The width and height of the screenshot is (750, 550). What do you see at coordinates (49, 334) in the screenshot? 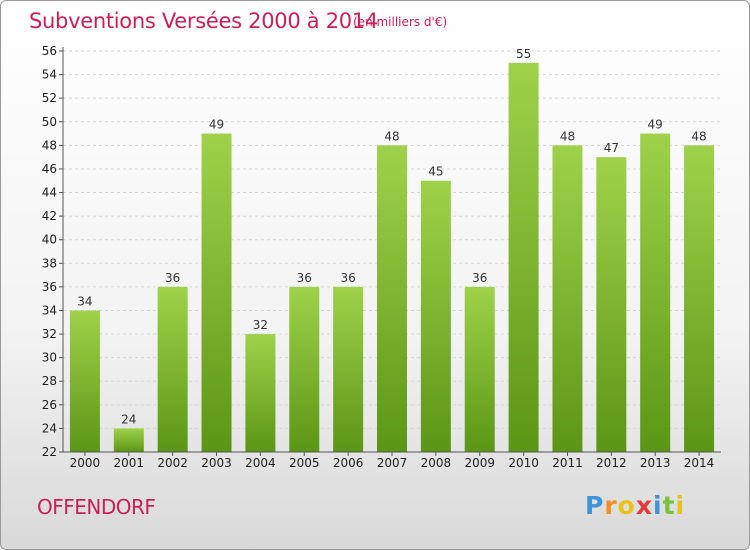
I see `y-tick-label: 32` at bounding box center [49, 334].